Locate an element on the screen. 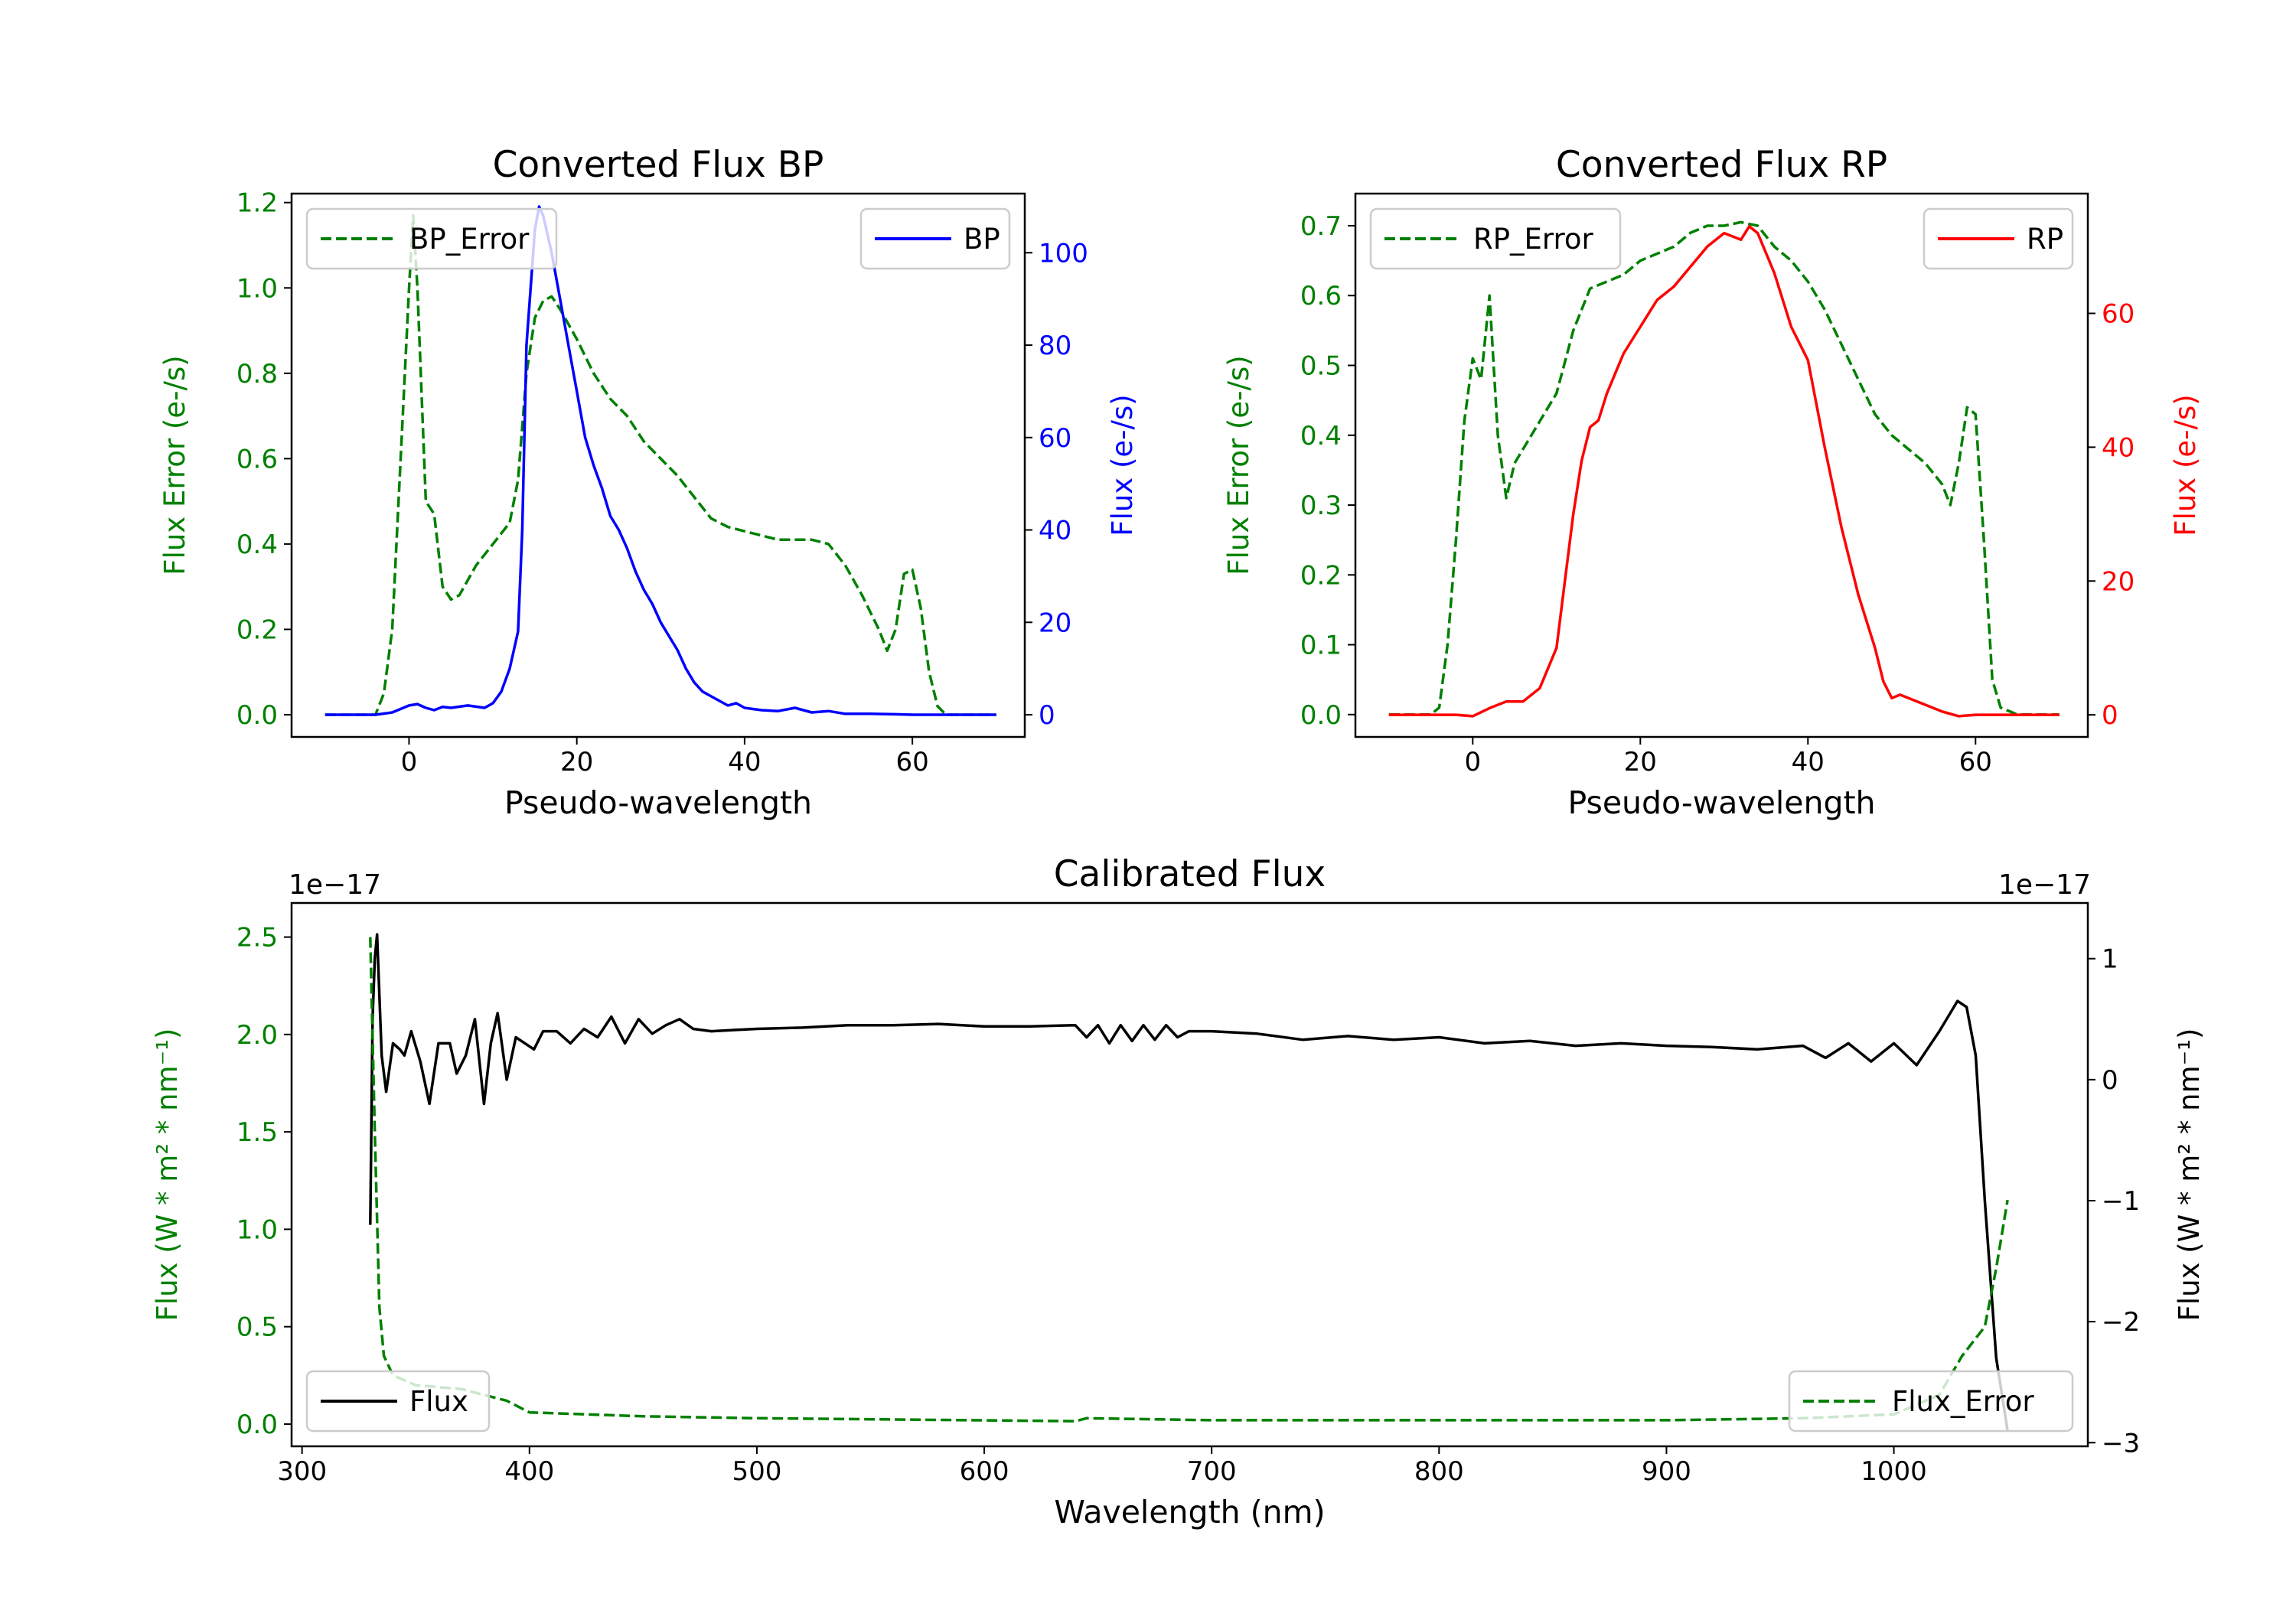 The width and height of the screenshot is (2296, 1607). right-y-tick-label: −1 is located at coordinates (2121, 1201).